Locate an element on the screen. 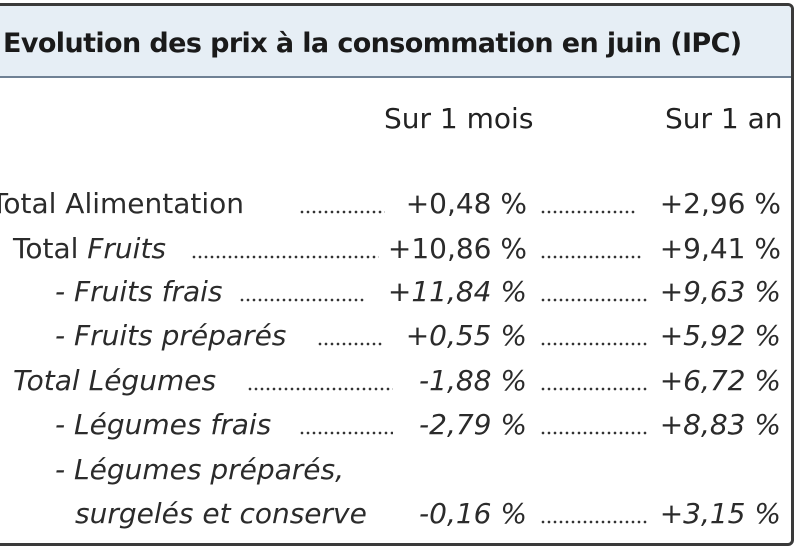  value-month: +10,86 % is located at coordinates (457, 248).